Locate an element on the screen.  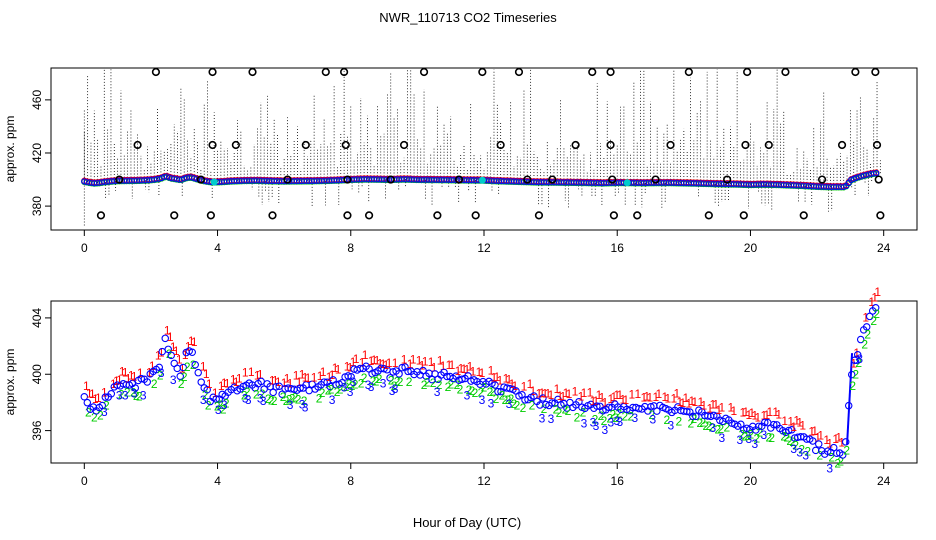
top-highlight-point is located at coordinates (627, 183).